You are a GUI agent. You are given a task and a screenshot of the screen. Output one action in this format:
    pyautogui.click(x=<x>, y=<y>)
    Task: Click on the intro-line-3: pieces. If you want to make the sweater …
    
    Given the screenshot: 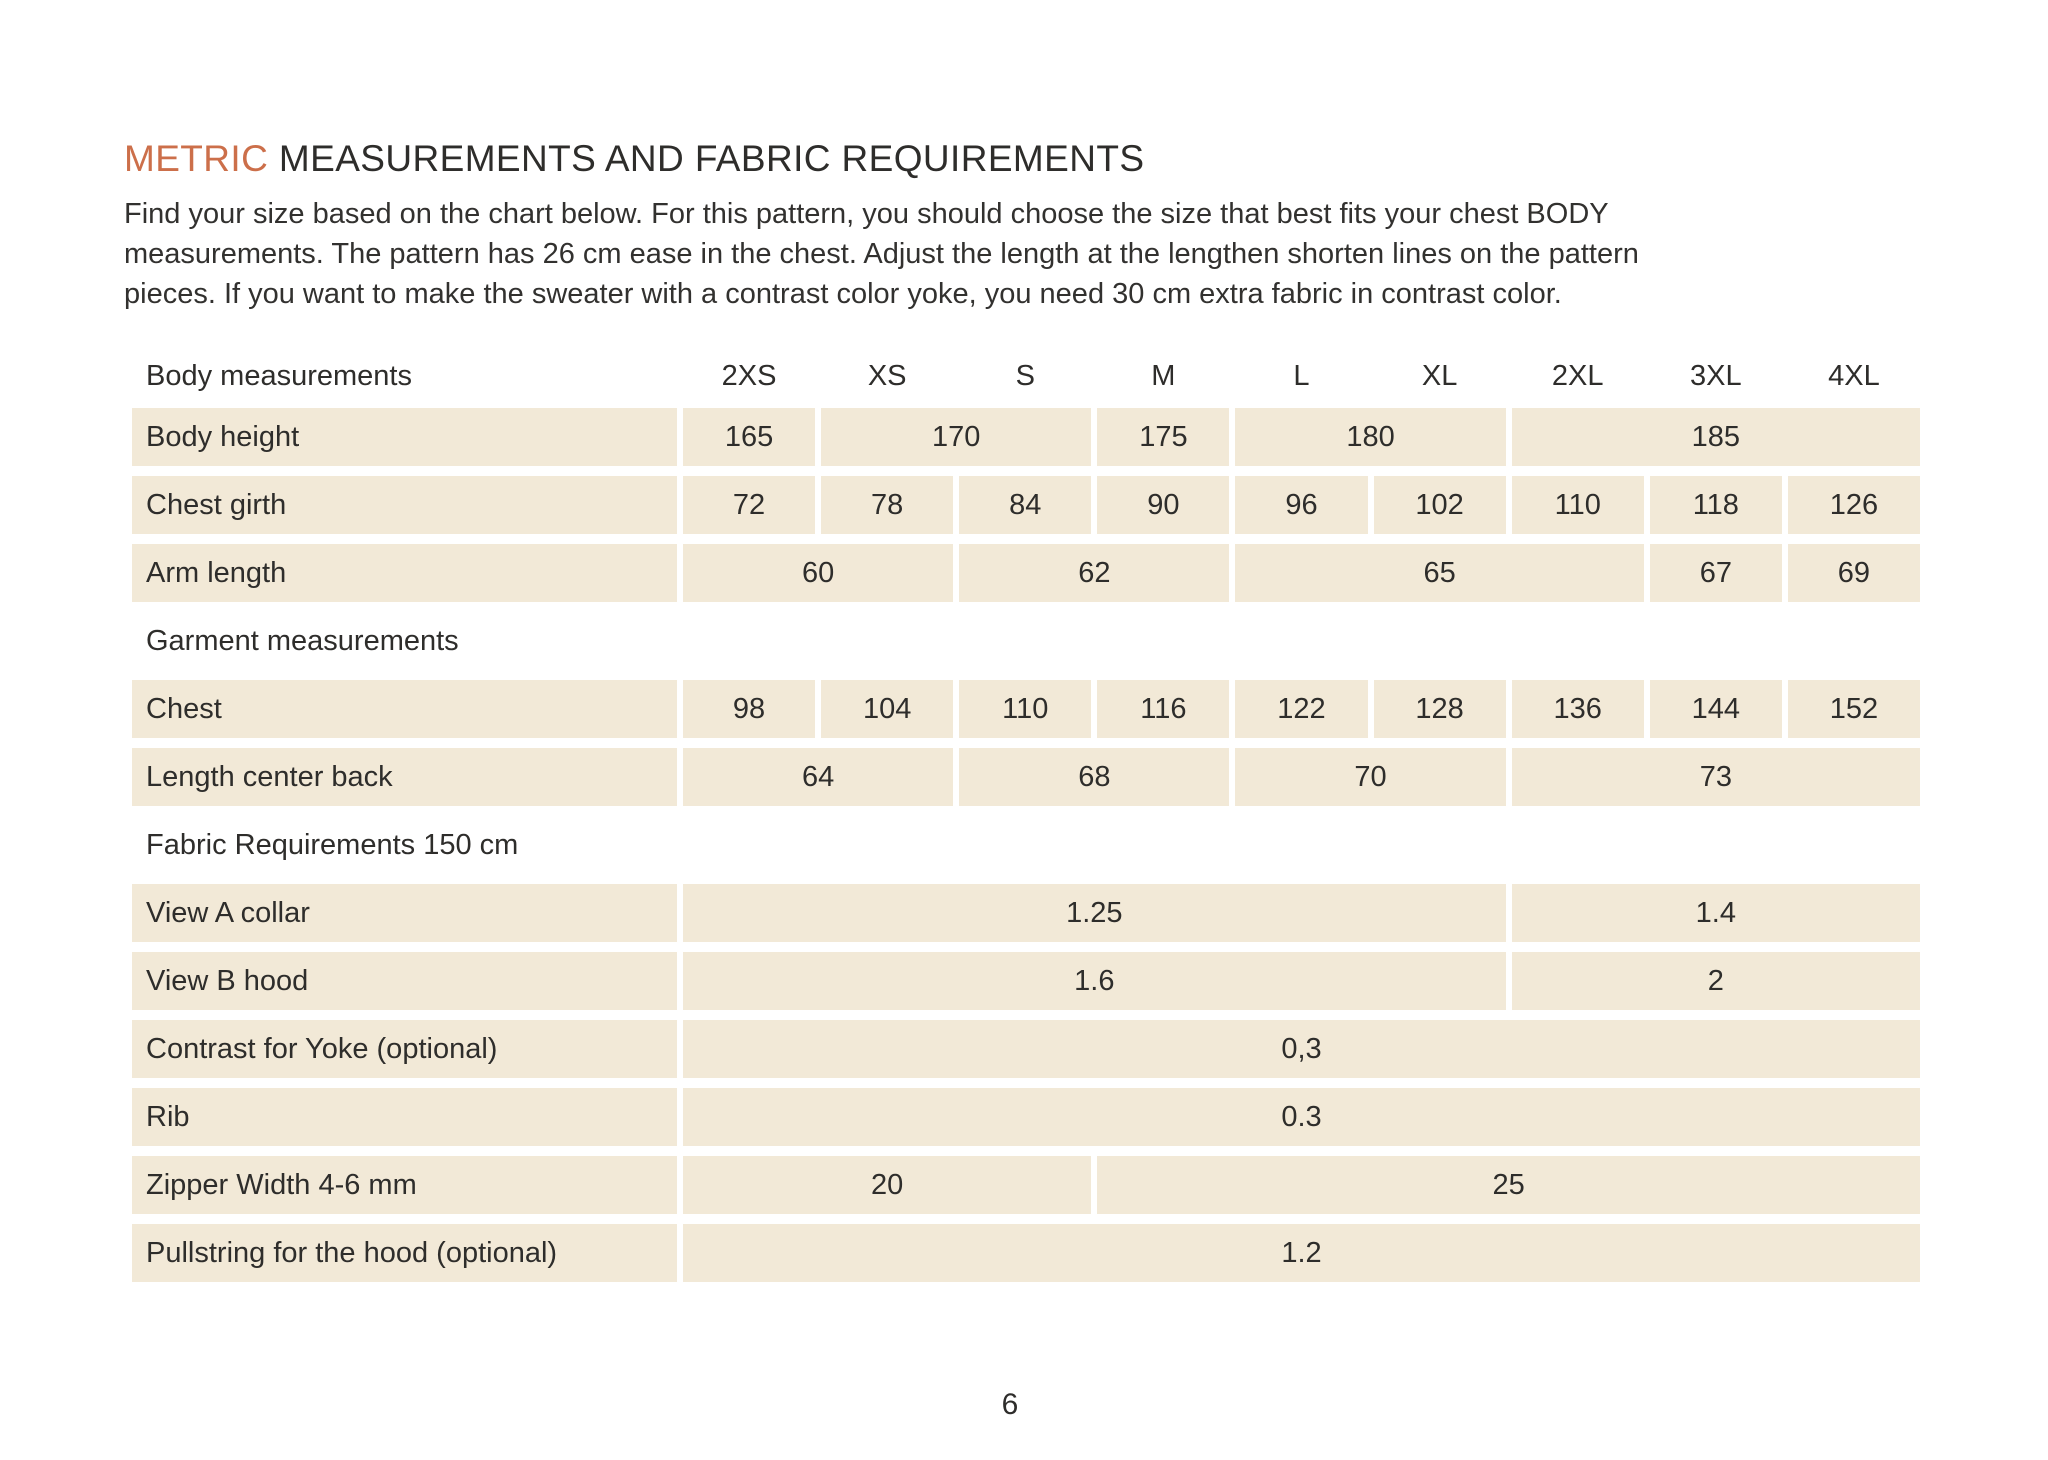 What is the action you would take?
    pyautogui.click(x=843, y=294)
    